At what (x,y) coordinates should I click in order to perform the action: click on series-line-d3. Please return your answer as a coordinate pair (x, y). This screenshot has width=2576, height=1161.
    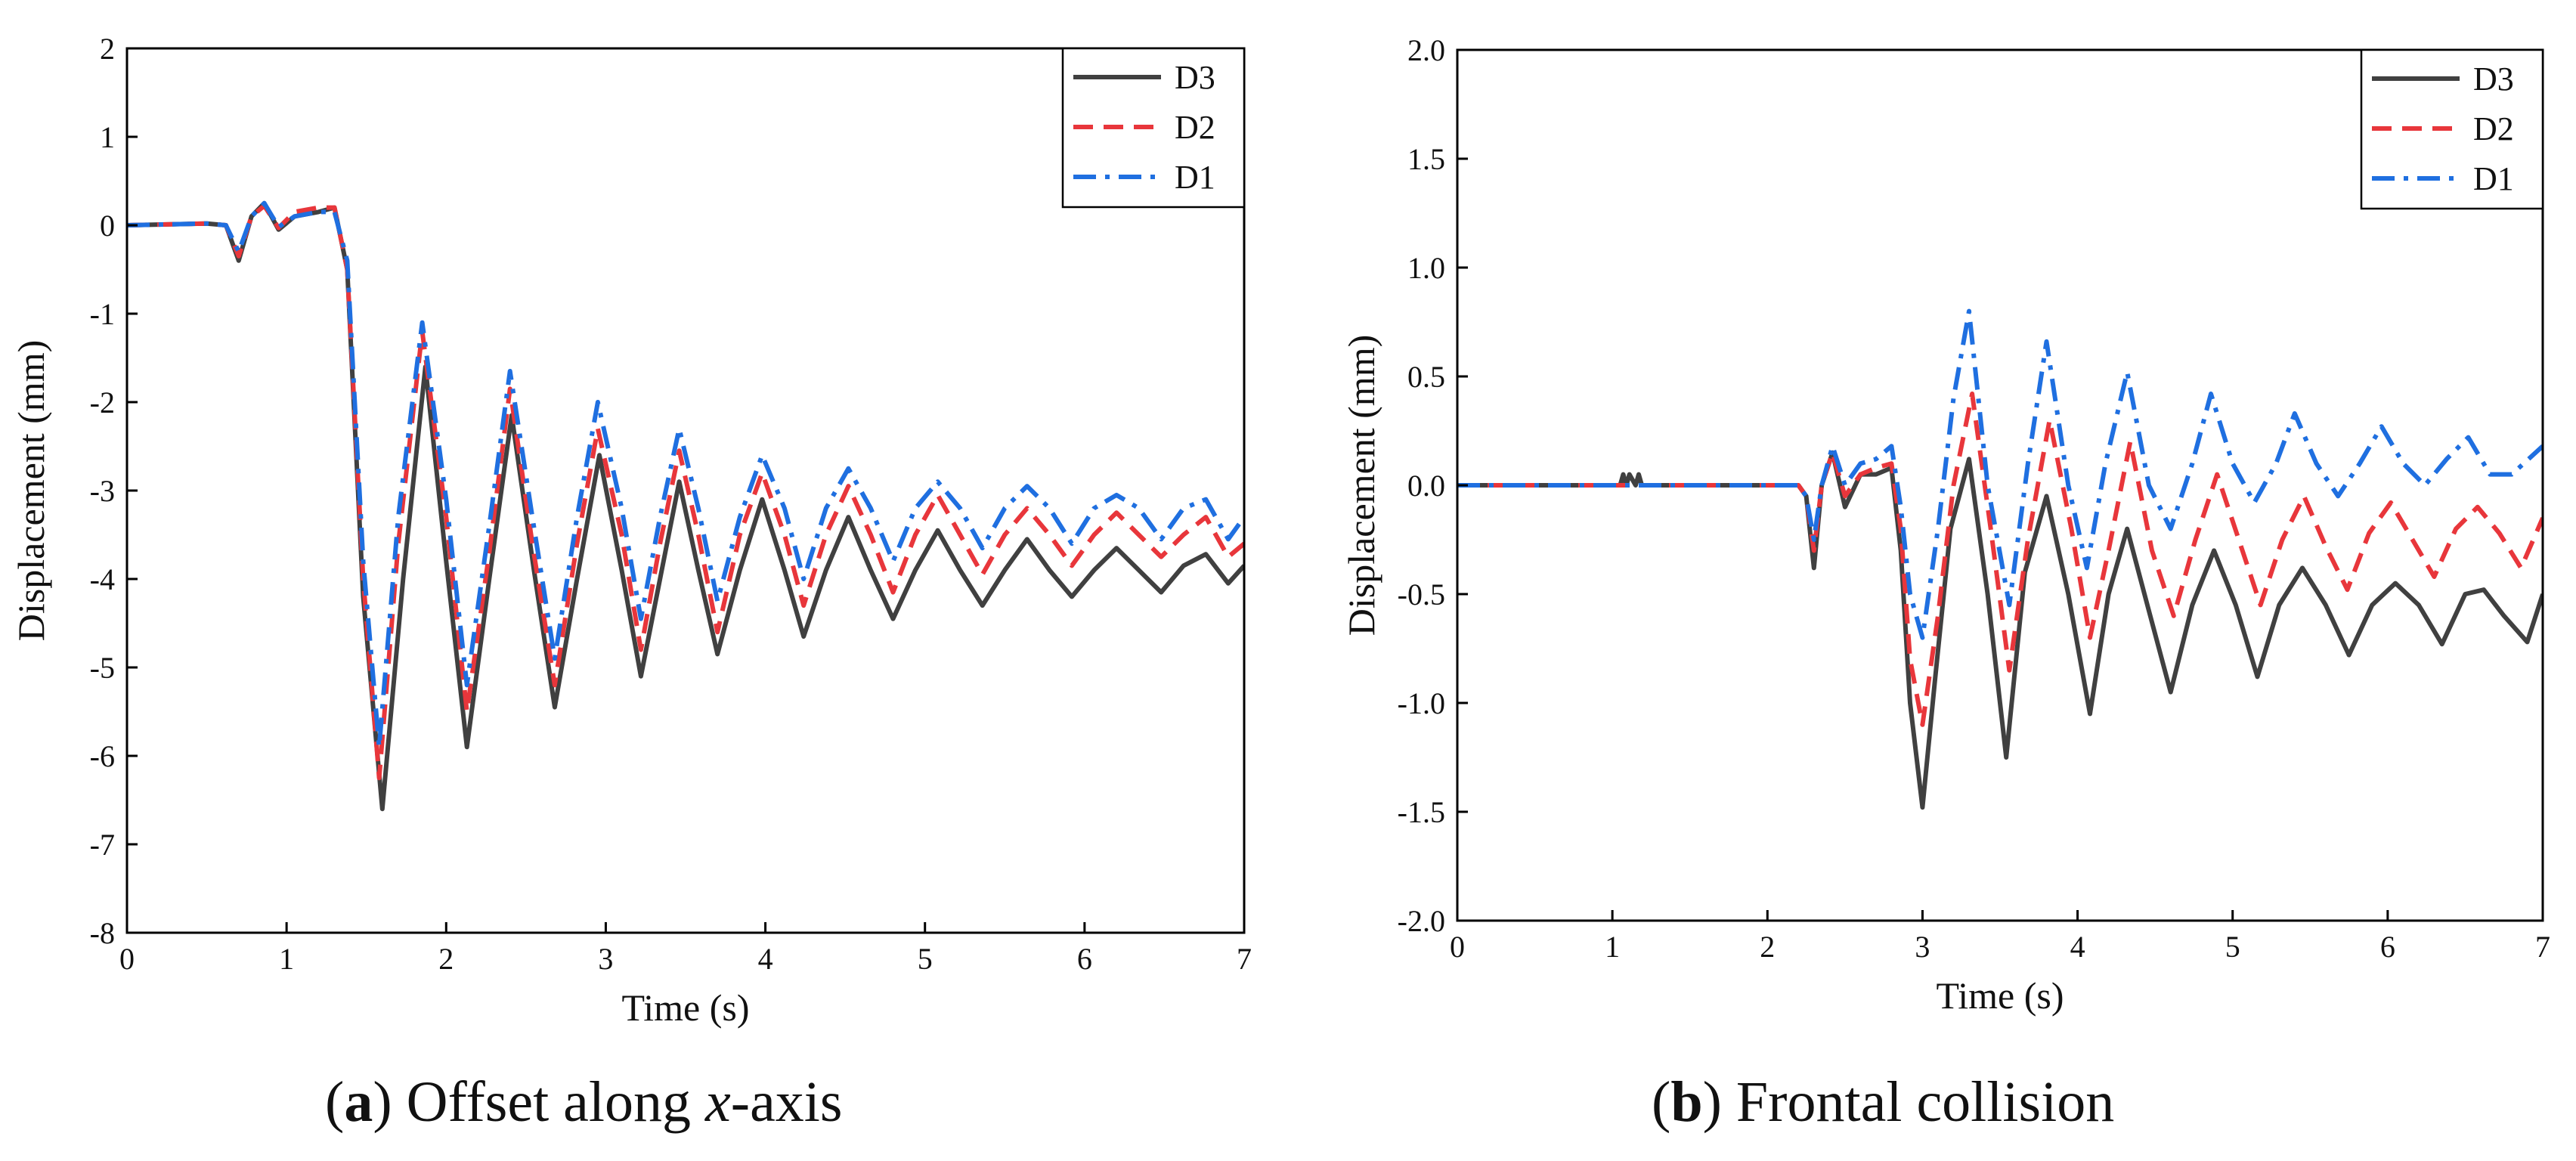
    Looking at the image, I should click on (2000, 630).